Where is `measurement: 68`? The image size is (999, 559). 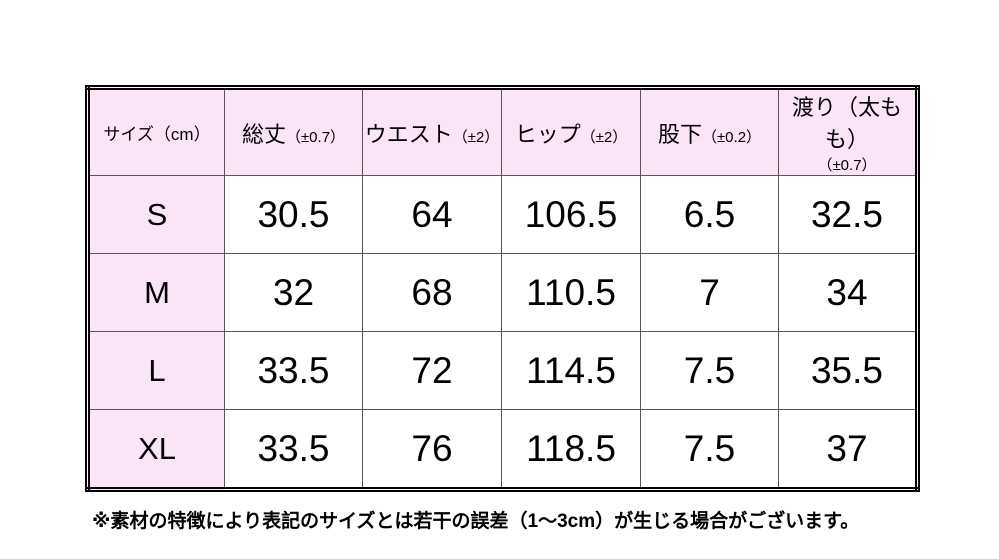 measurement: 68 is located at coordinates (432, 292).